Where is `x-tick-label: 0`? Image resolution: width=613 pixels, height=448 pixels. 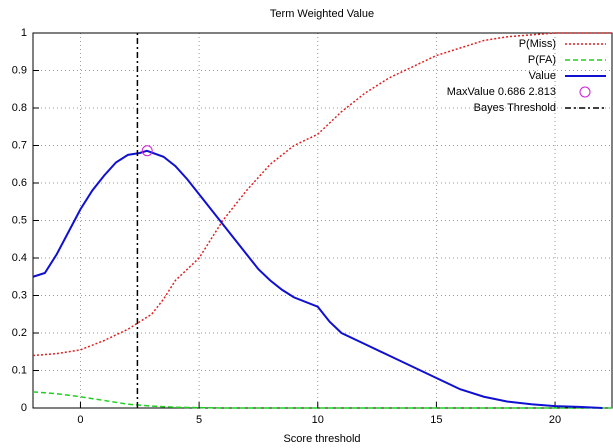 x-tick-label: 0 is located at coordinates (80, 420).